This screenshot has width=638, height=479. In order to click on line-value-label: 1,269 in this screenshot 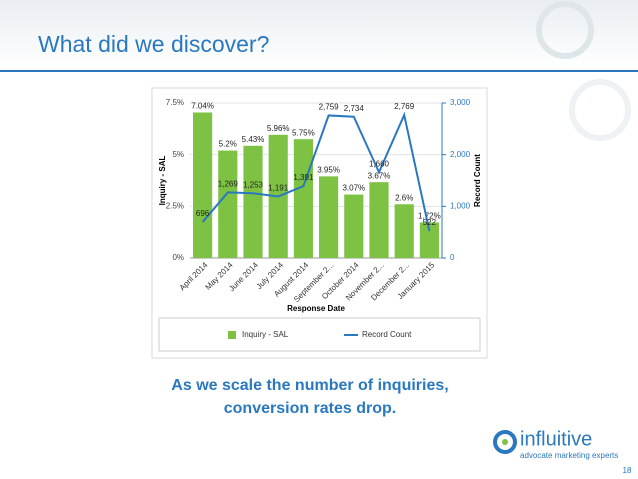, I will do `click(228, 184)`.